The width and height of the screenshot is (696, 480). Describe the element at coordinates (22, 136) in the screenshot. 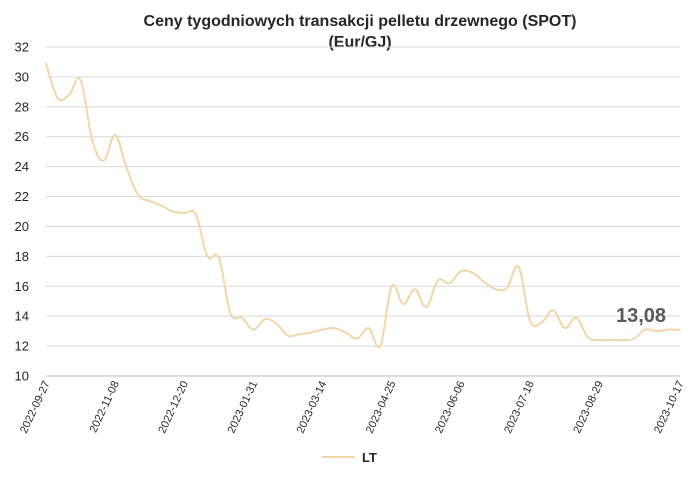

I see `y-tick-label: 26` at that location.